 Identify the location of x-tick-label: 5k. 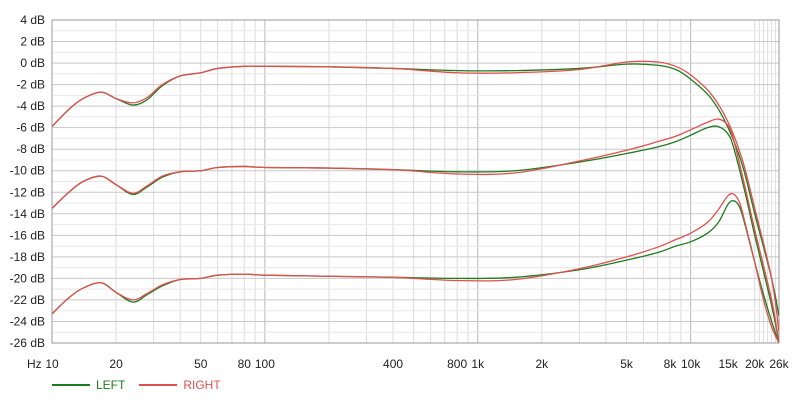
(627, 364).